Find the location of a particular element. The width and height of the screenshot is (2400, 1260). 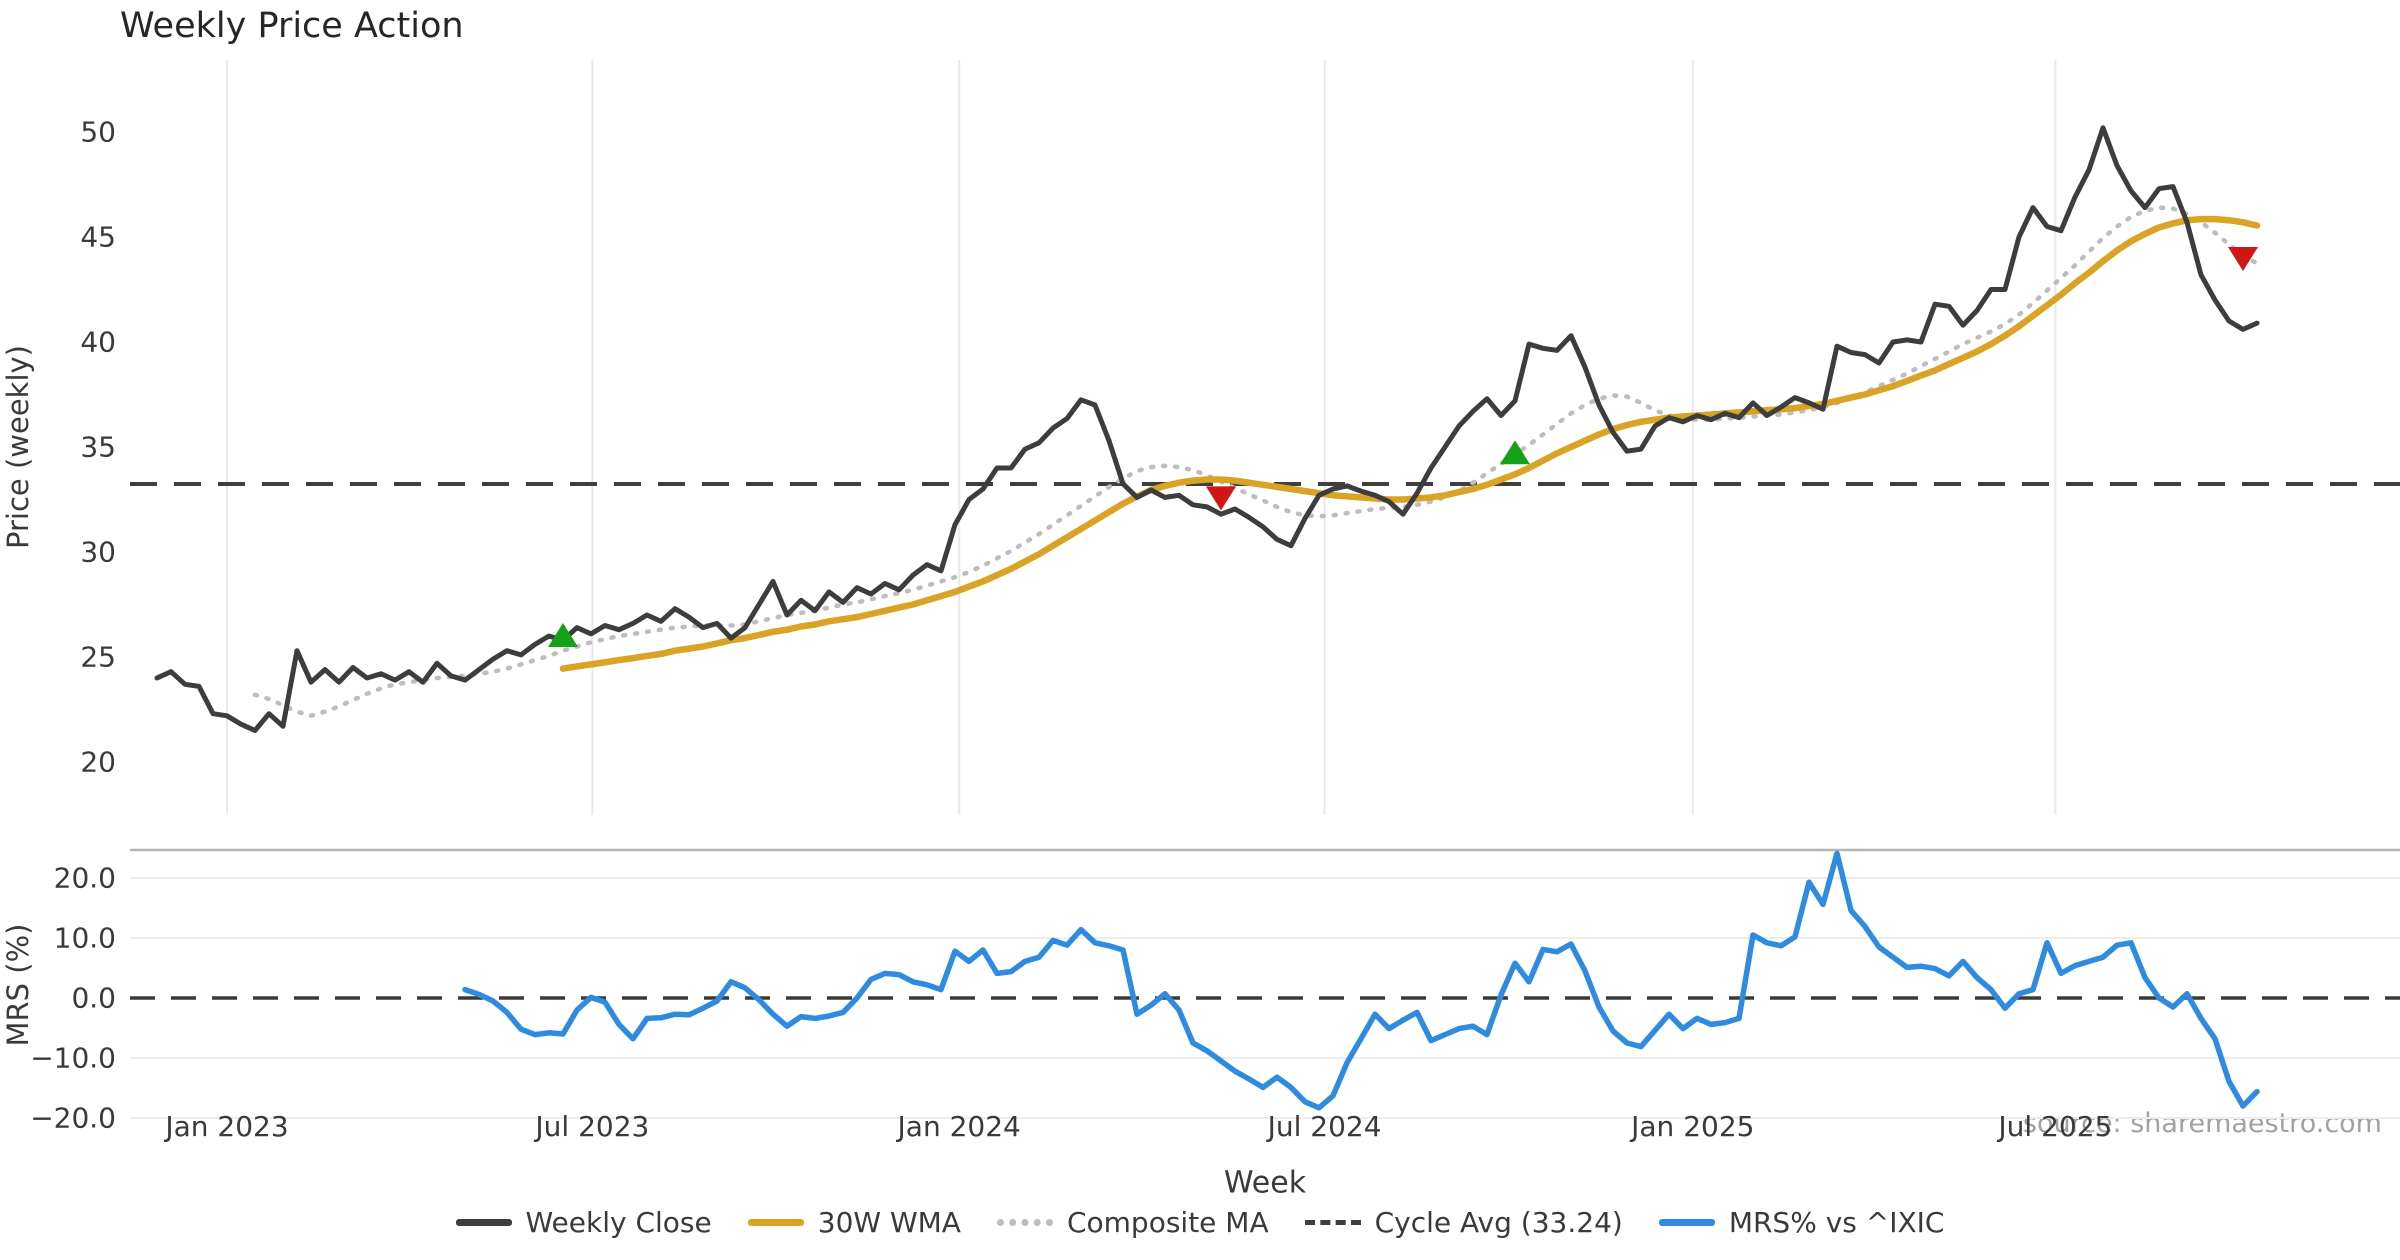

legend-item-mrs-vs-ixic: MRS% vs ^IXIC is located at coordinates (1801, 1222).